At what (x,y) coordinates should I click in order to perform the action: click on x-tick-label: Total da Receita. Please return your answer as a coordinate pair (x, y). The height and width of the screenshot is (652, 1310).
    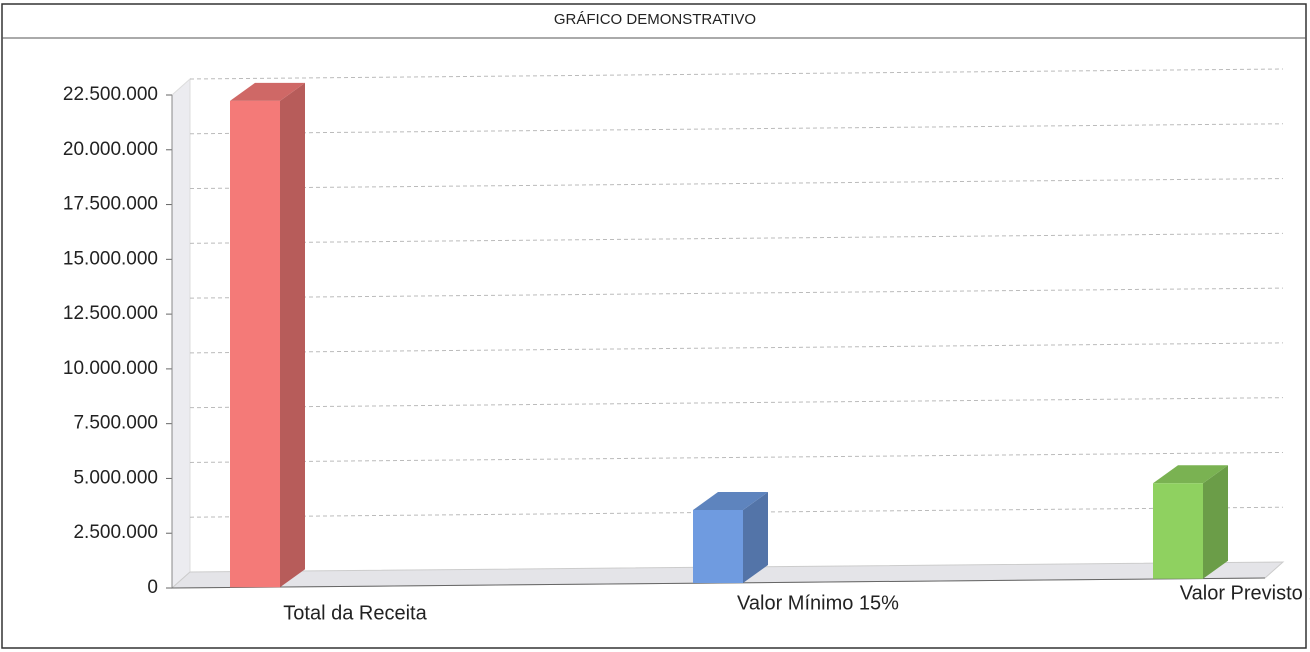
    Looking at the image, I should click on (355, 613).